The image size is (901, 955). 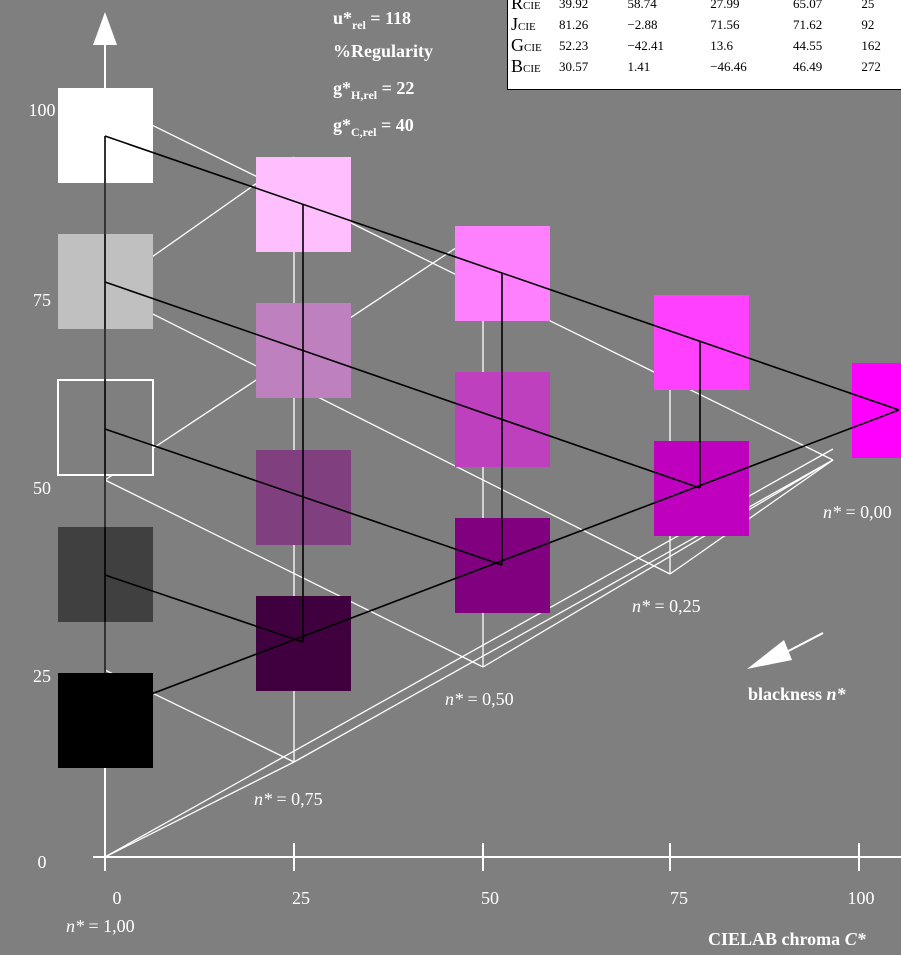 What do you see at coordinates (523, 24) in the screenshot?
I see `cie-row-label: JCIE` at bounding box center [523, 24].